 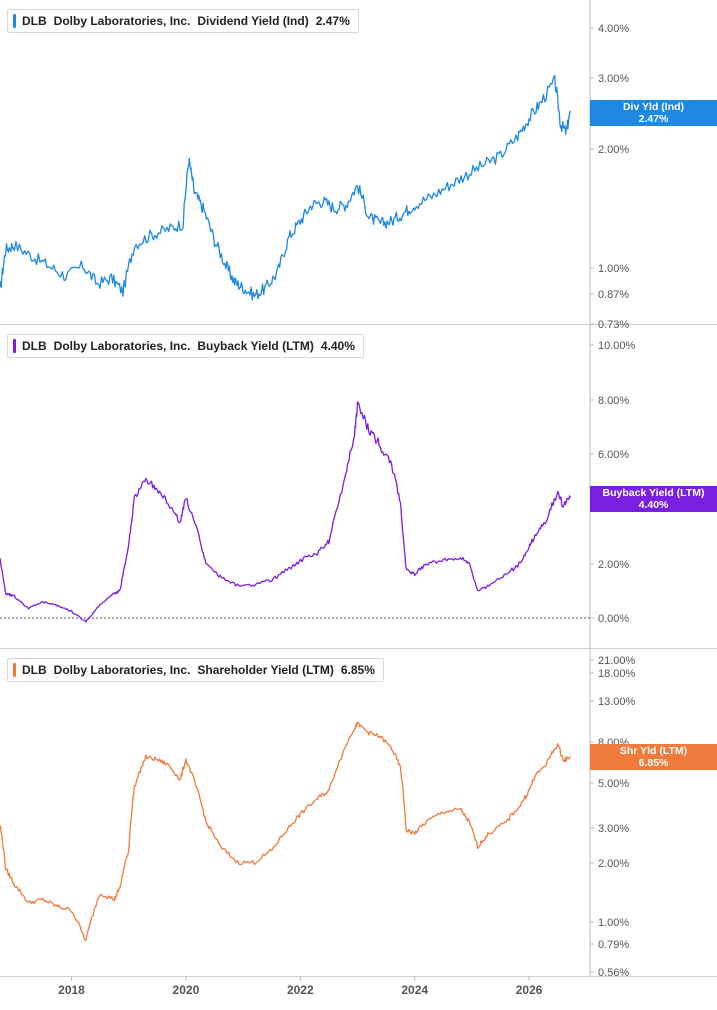 I want to click on panel-1-company: Dolby Laboratories, Inc., so click(x=122, y=21).